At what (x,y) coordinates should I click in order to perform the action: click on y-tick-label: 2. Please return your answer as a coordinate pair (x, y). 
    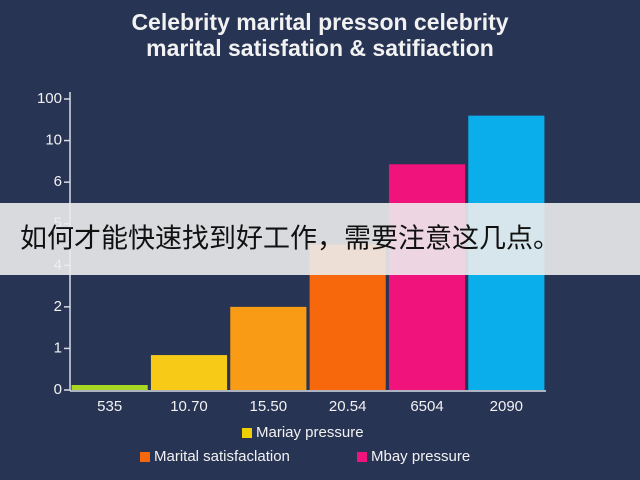
    Looking at the image, I should click on (58, 306).